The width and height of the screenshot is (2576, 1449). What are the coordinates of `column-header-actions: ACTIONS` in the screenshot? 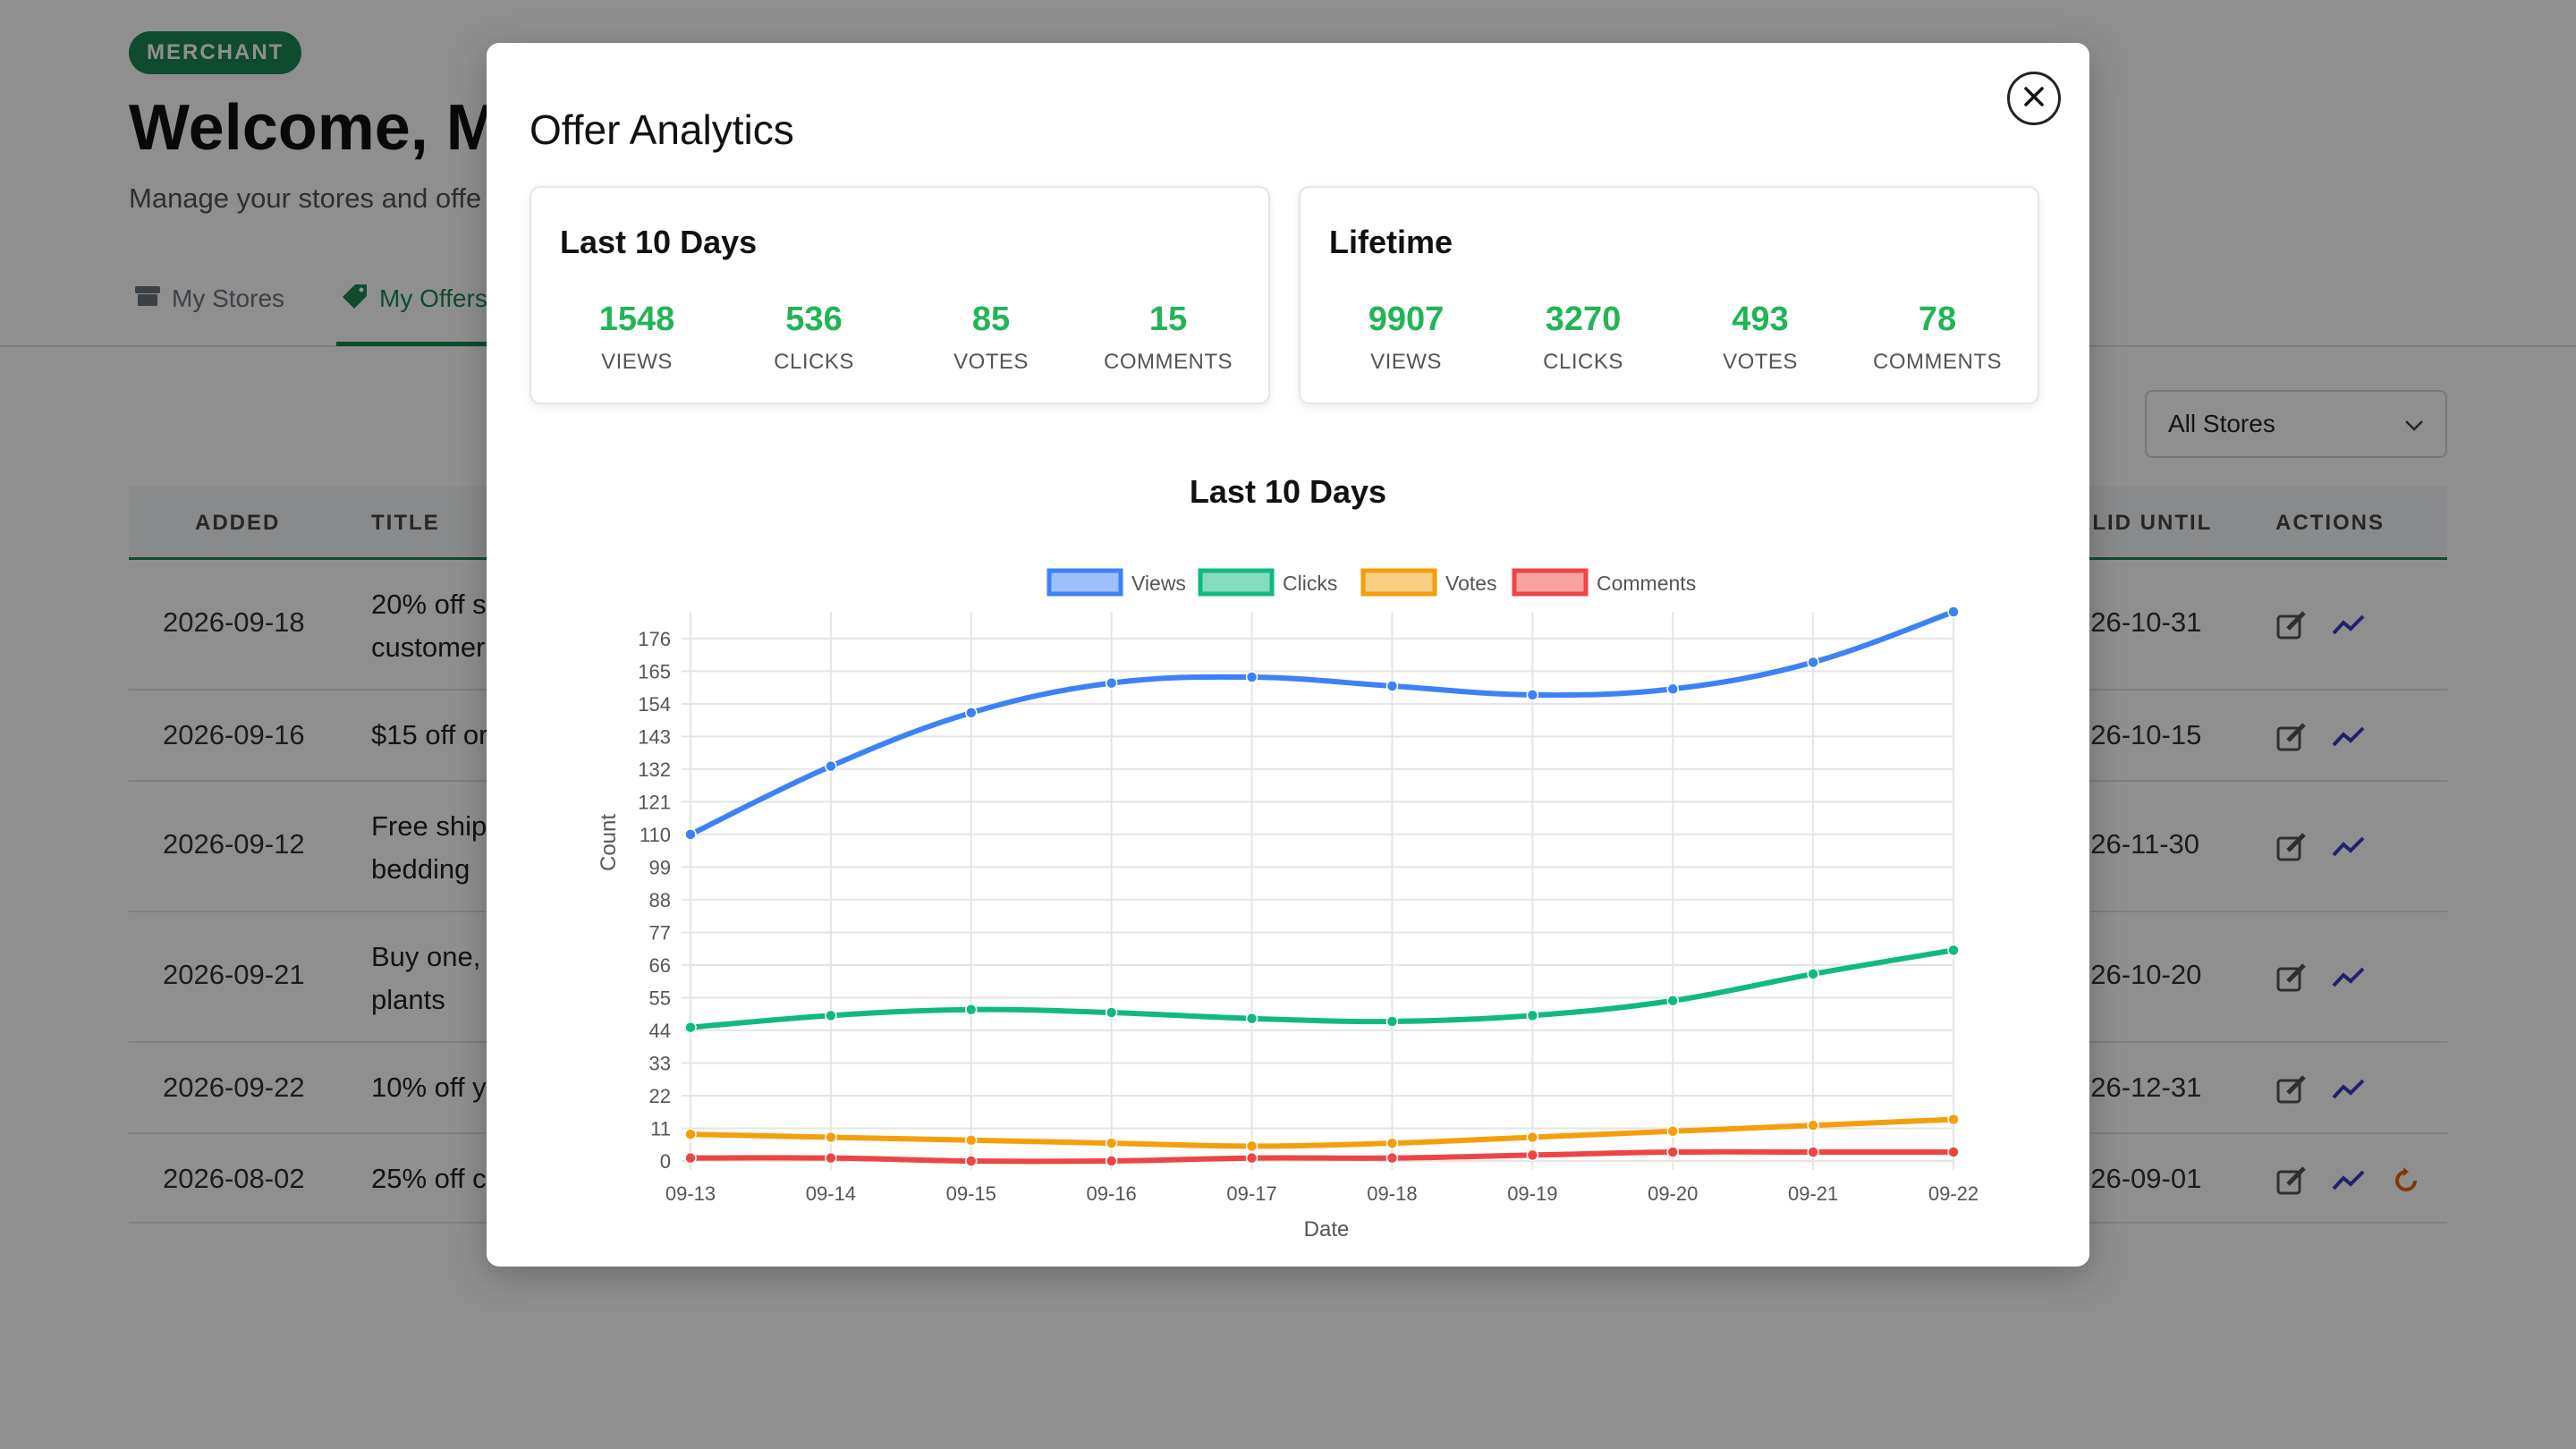 It's located at (2330, 523).